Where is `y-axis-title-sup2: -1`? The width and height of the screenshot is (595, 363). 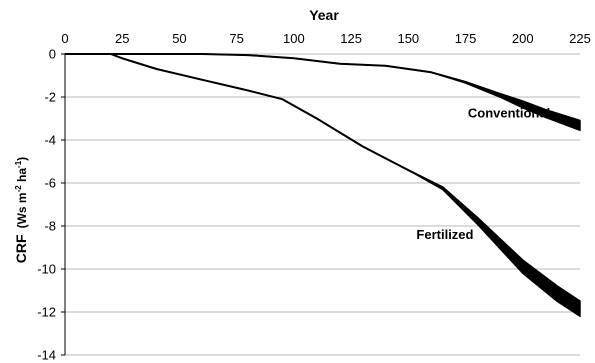 y-axis-title-sup2: -1 is located at coordinates (18, 164).